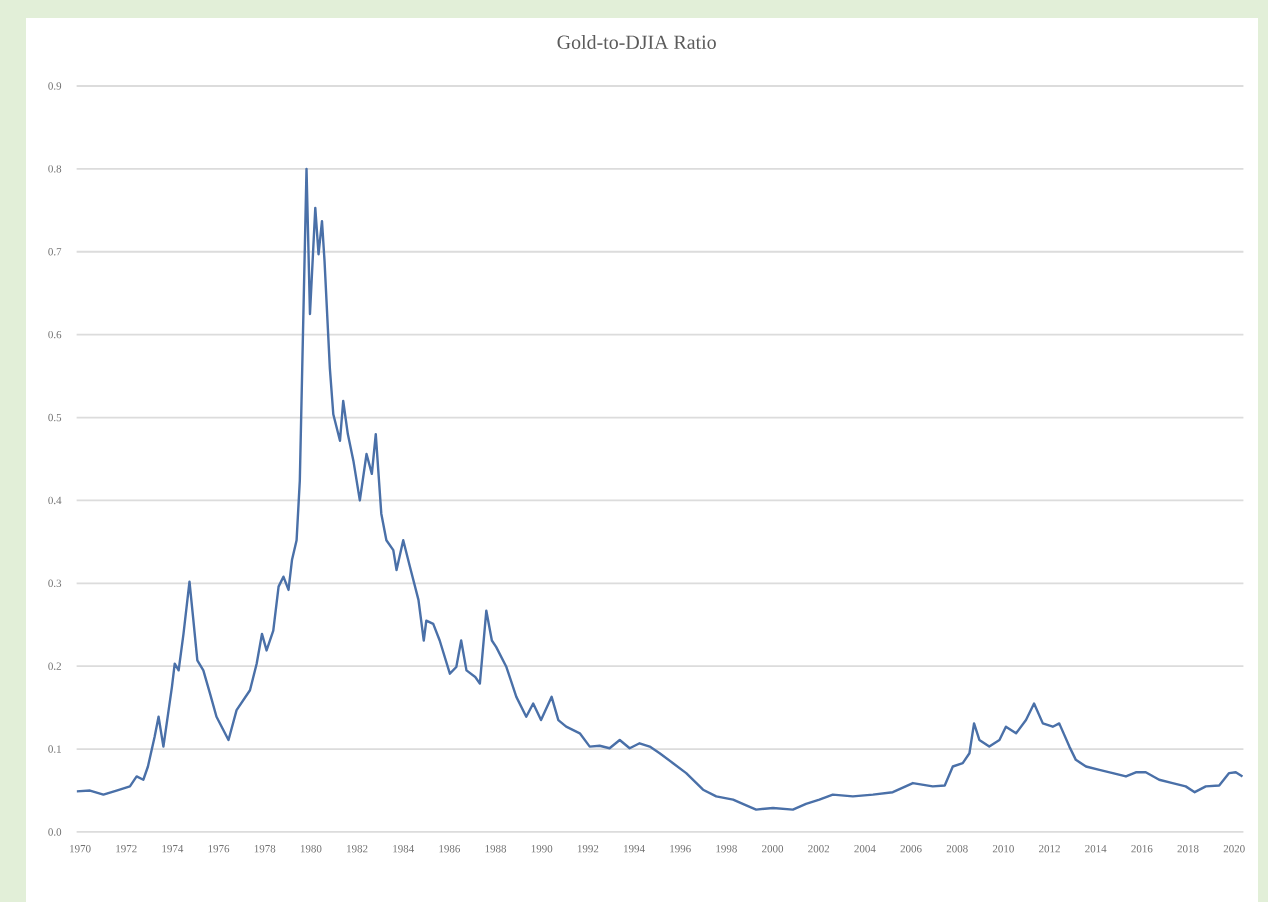 The height and width of the screenshot is (902, 1268). I want to click on chart-title: Gold-to-DJIA Ratio, so click(636, 41).